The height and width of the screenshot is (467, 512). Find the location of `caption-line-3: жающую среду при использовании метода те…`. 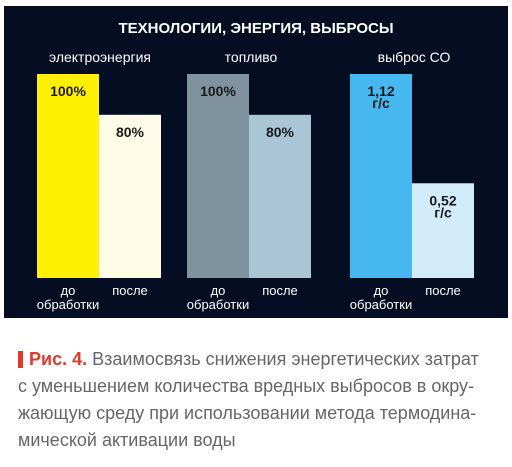

caption-line-3: жающую среду при использовании метода те… is located at coordinates (247, 413).